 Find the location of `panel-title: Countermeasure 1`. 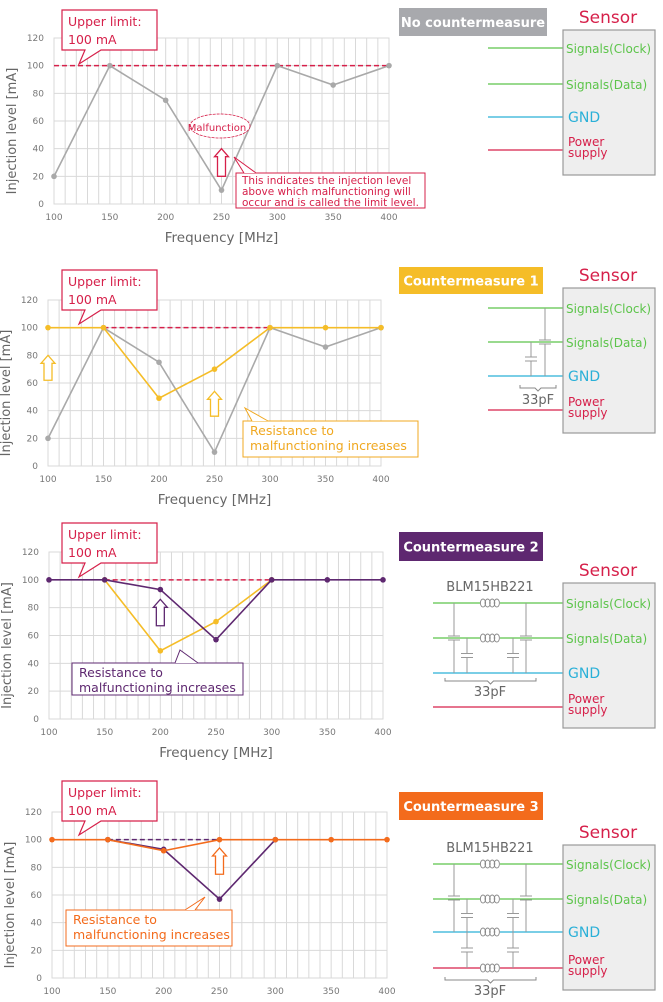

panel-title: Countermeasure 1 is located at coordinates (470, 282).